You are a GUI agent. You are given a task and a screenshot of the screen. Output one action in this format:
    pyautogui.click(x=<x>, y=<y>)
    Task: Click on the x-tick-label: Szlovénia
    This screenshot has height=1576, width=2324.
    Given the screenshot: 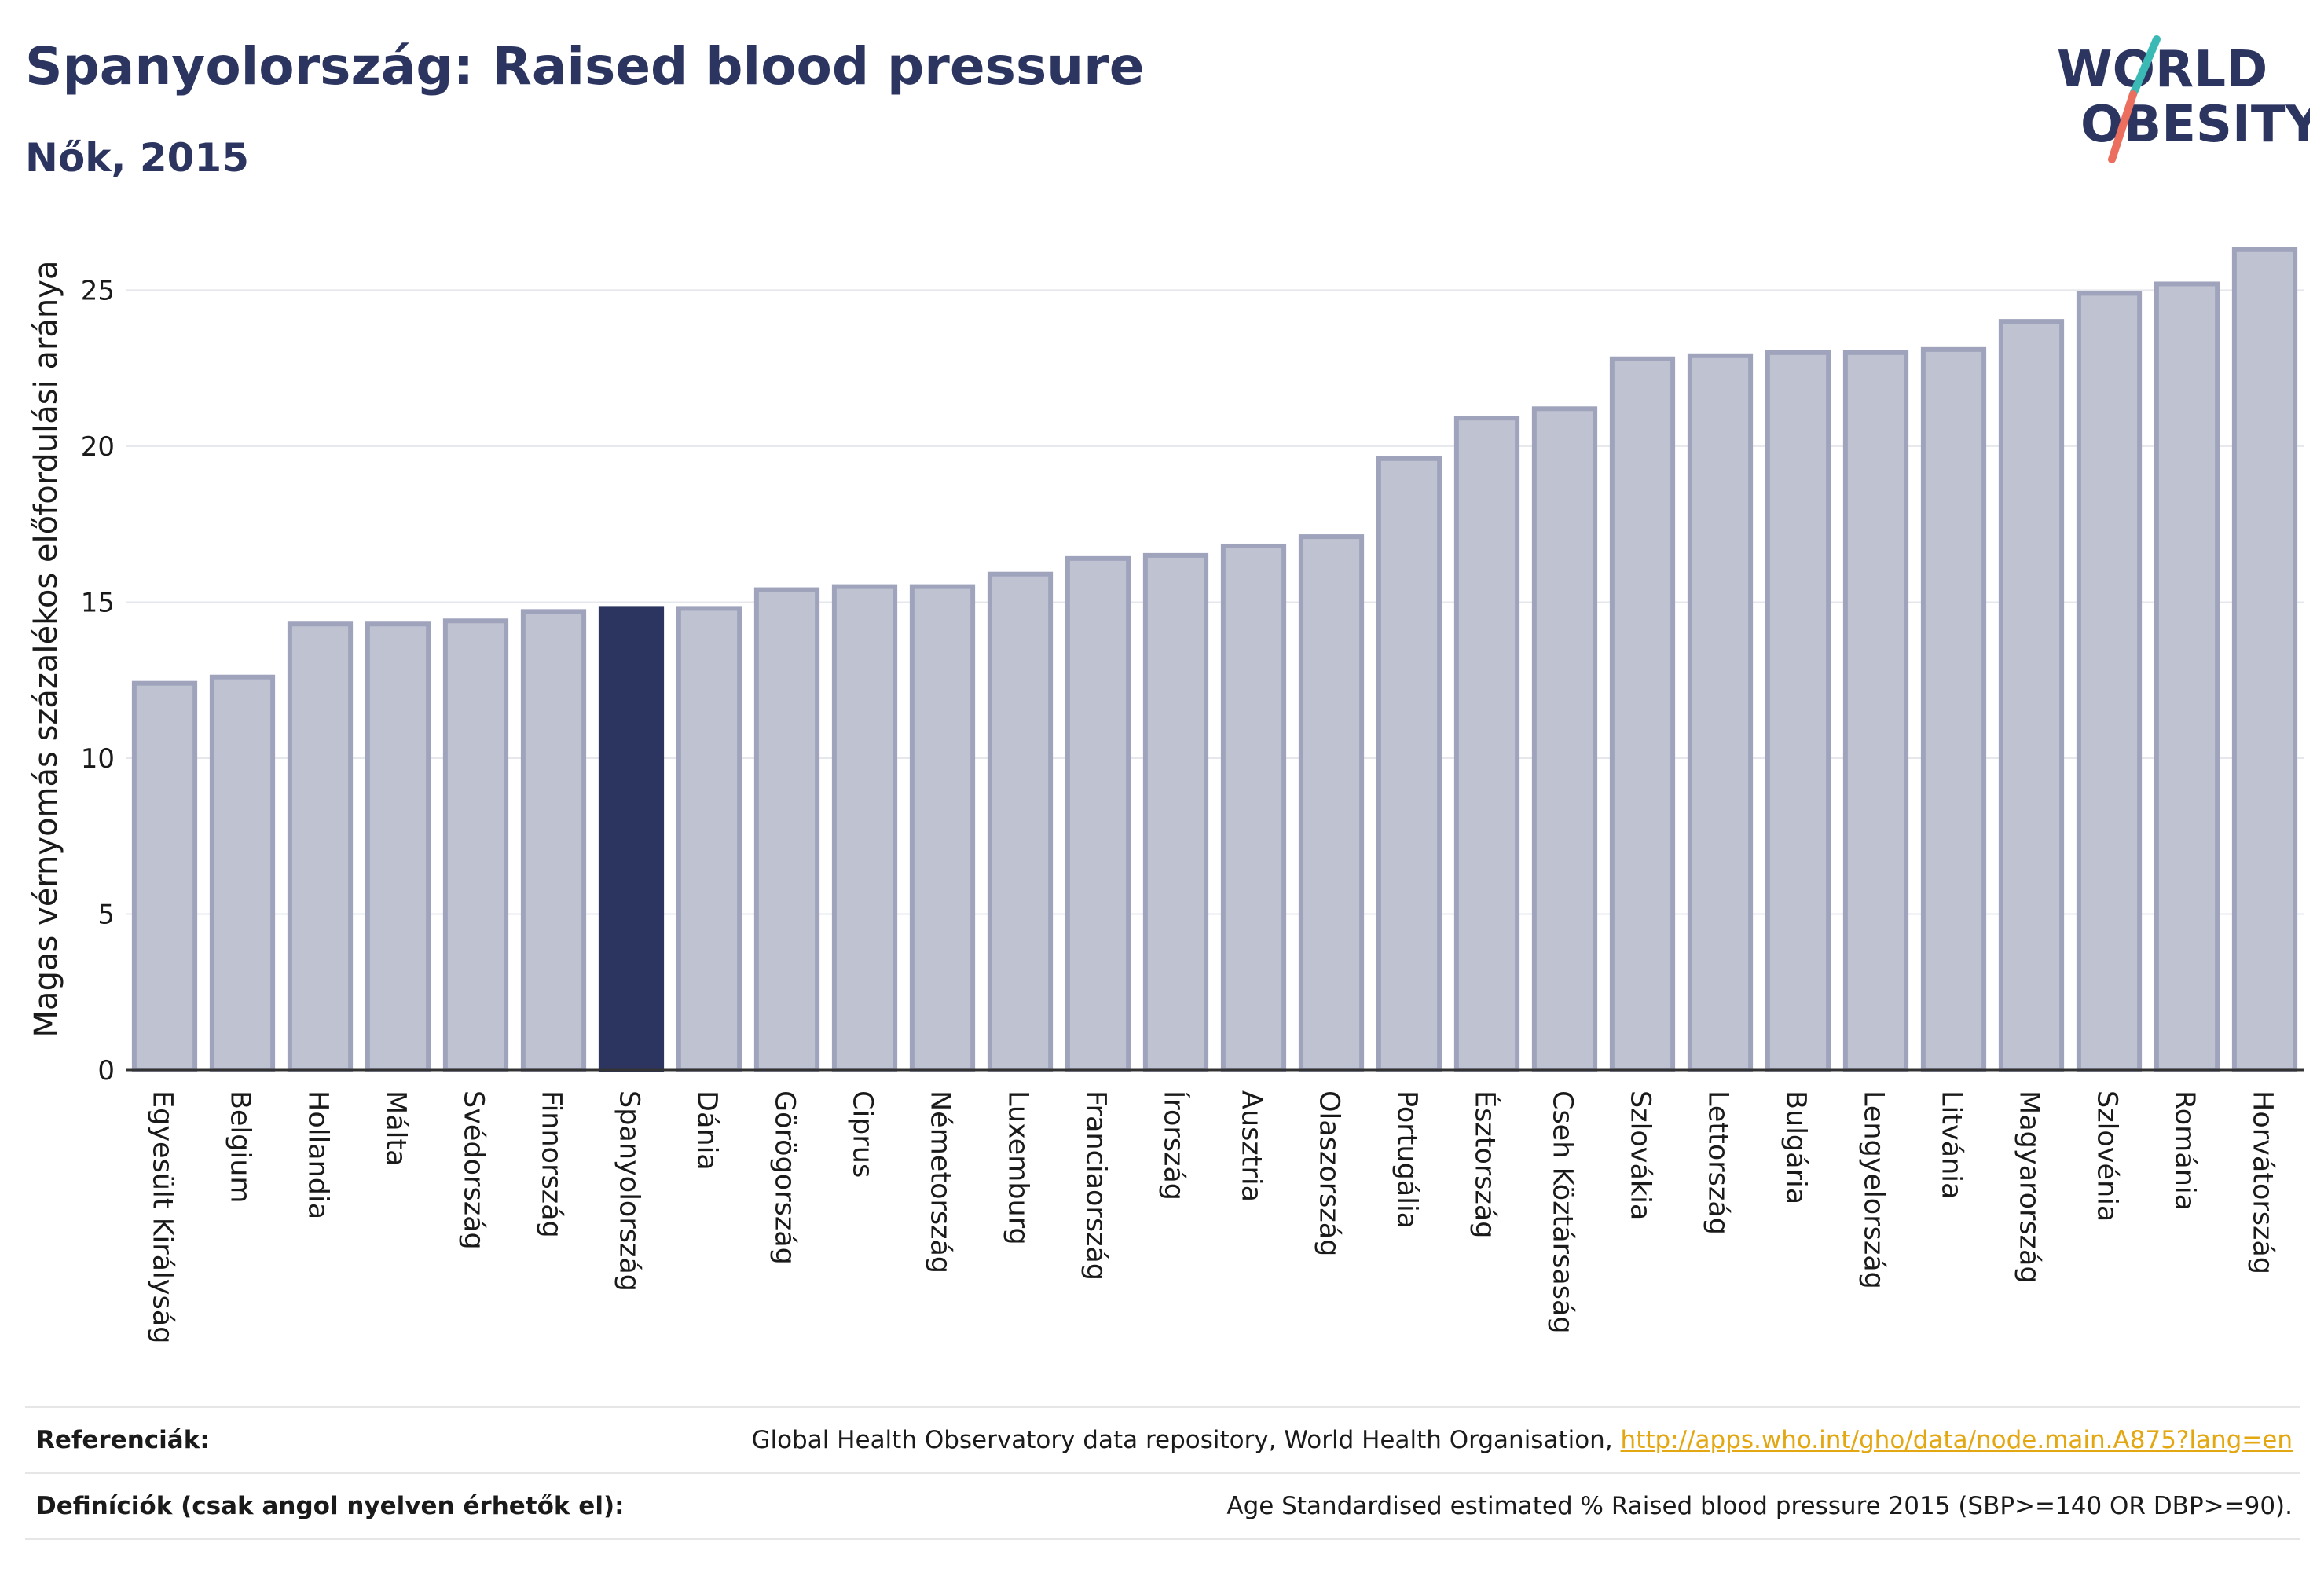 What is the action you would take?
    pyautogui.click(x=2107, y=1156)
    